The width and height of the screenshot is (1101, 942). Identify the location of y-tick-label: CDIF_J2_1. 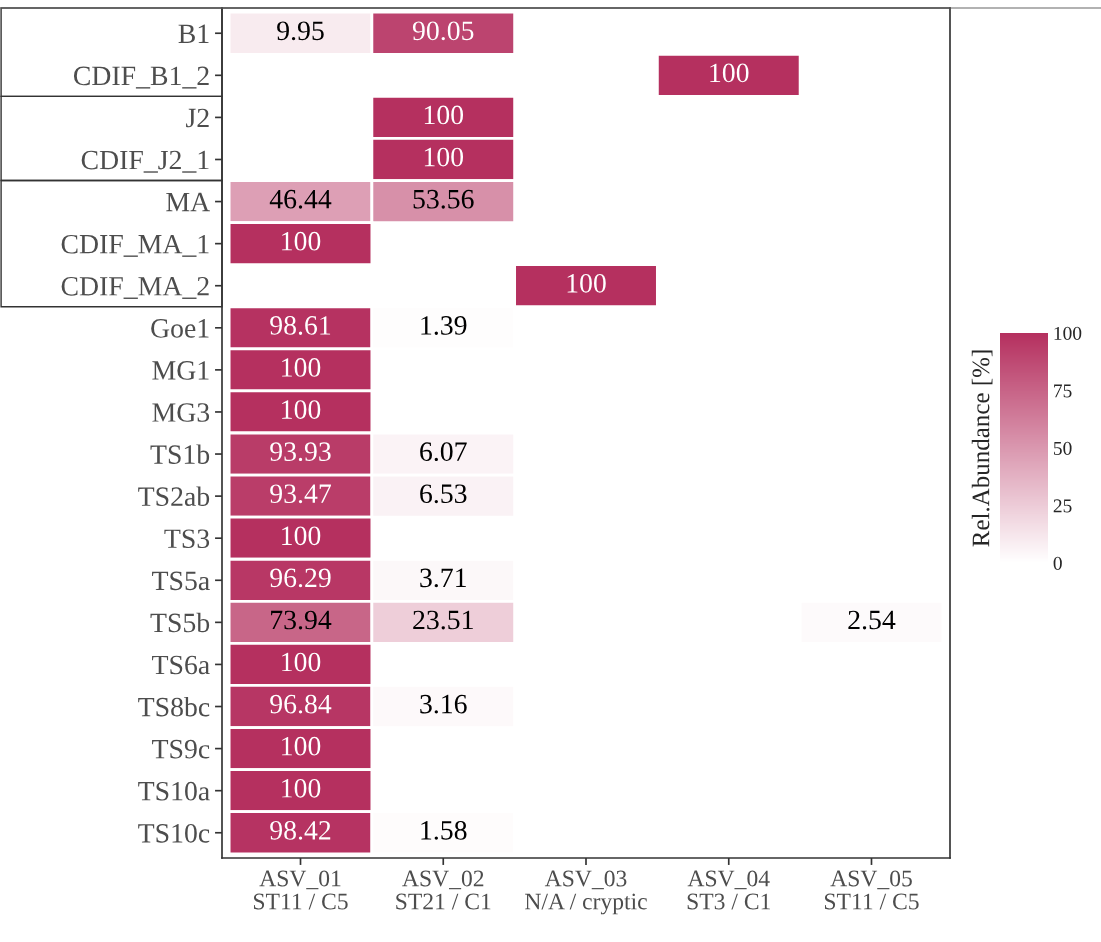
(145, 161).